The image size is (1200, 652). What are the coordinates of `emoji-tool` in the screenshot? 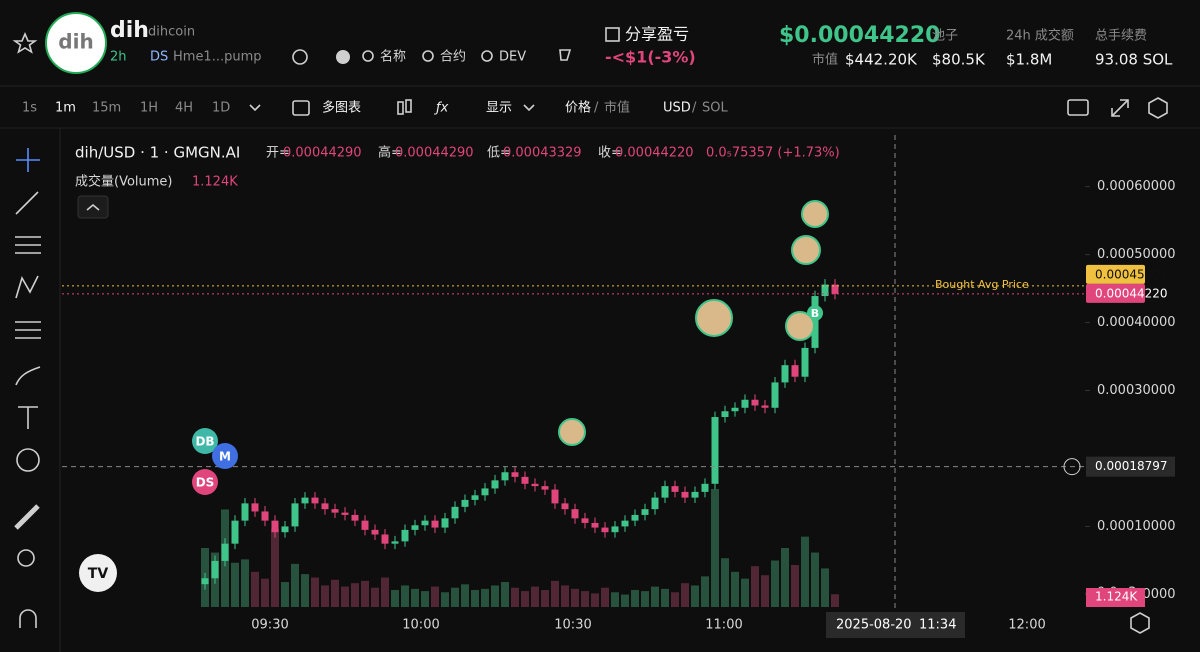 It's located at (28, 460).